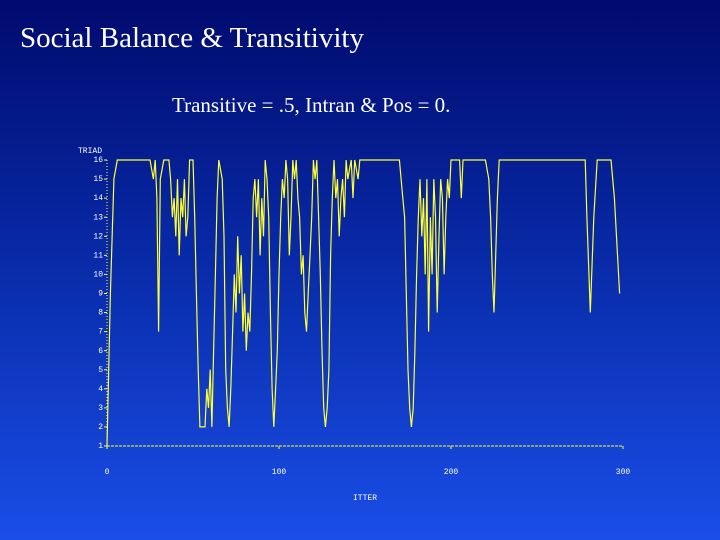 The height and width of the screenshot is (540, 720). Describe the element at coordinates (98, 160) in the screenshot. I see `y-tick-label: 16` at that location.